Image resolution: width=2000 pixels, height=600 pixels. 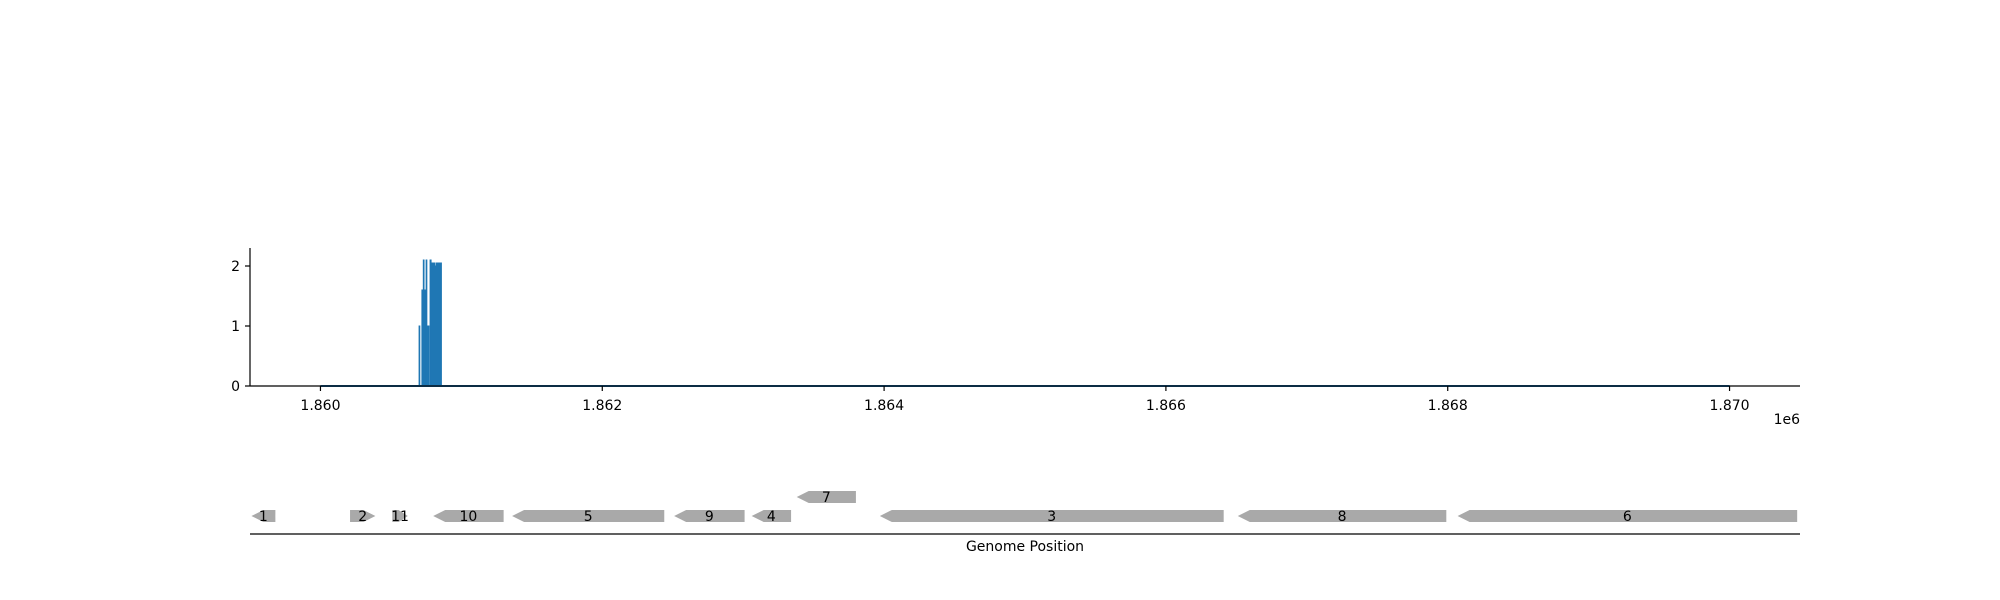 I want to click on gene-label: 11, so click(x=400, y=517).